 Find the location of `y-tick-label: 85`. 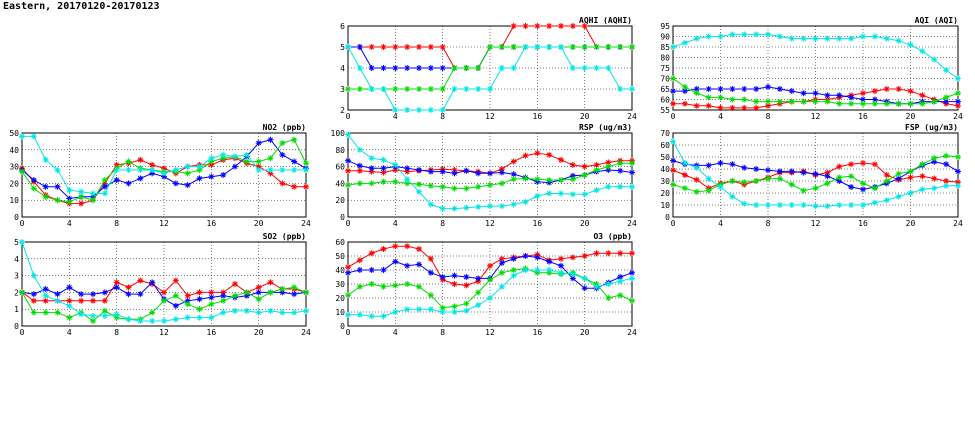

y-tick-label: 85 is located at coordinates (665, 47).